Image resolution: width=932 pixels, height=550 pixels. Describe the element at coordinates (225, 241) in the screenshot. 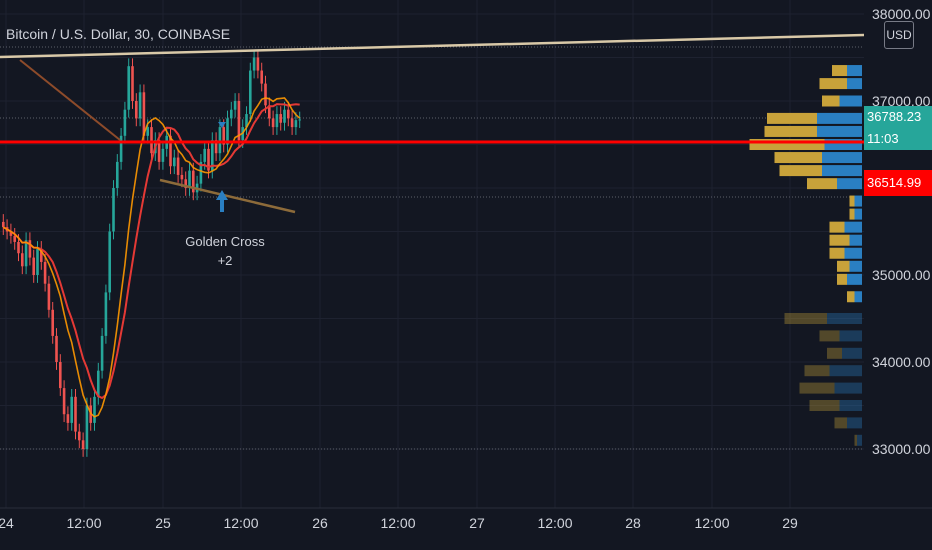

I see `golden-cross-text: Golden Cross` at that location.